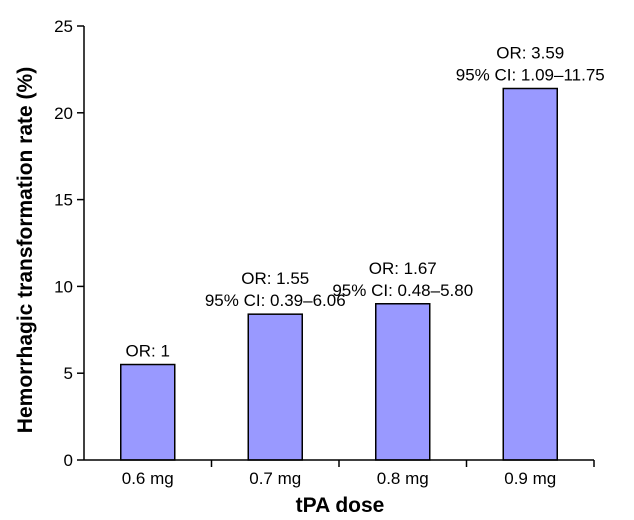  What do you see at coordinates (63, 200) in the screenshot?
I see `y-tick-label: 15` at bounding box center [63, 200].